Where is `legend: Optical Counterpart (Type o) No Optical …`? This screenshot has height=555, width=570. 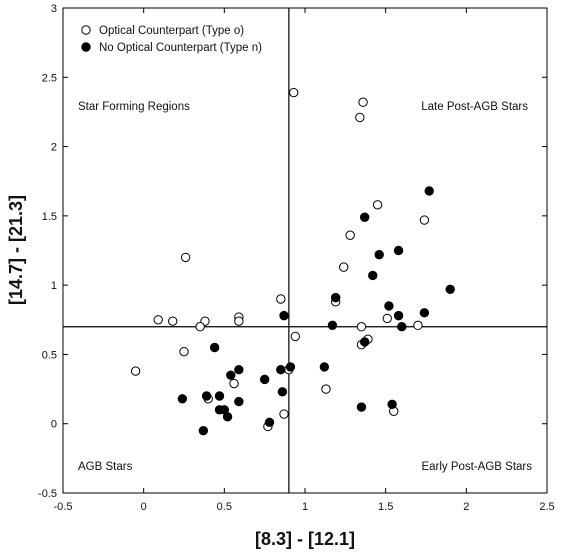
legend: Optical Counterpart (Type o) No Optical … is located at coordinates (171, 39).